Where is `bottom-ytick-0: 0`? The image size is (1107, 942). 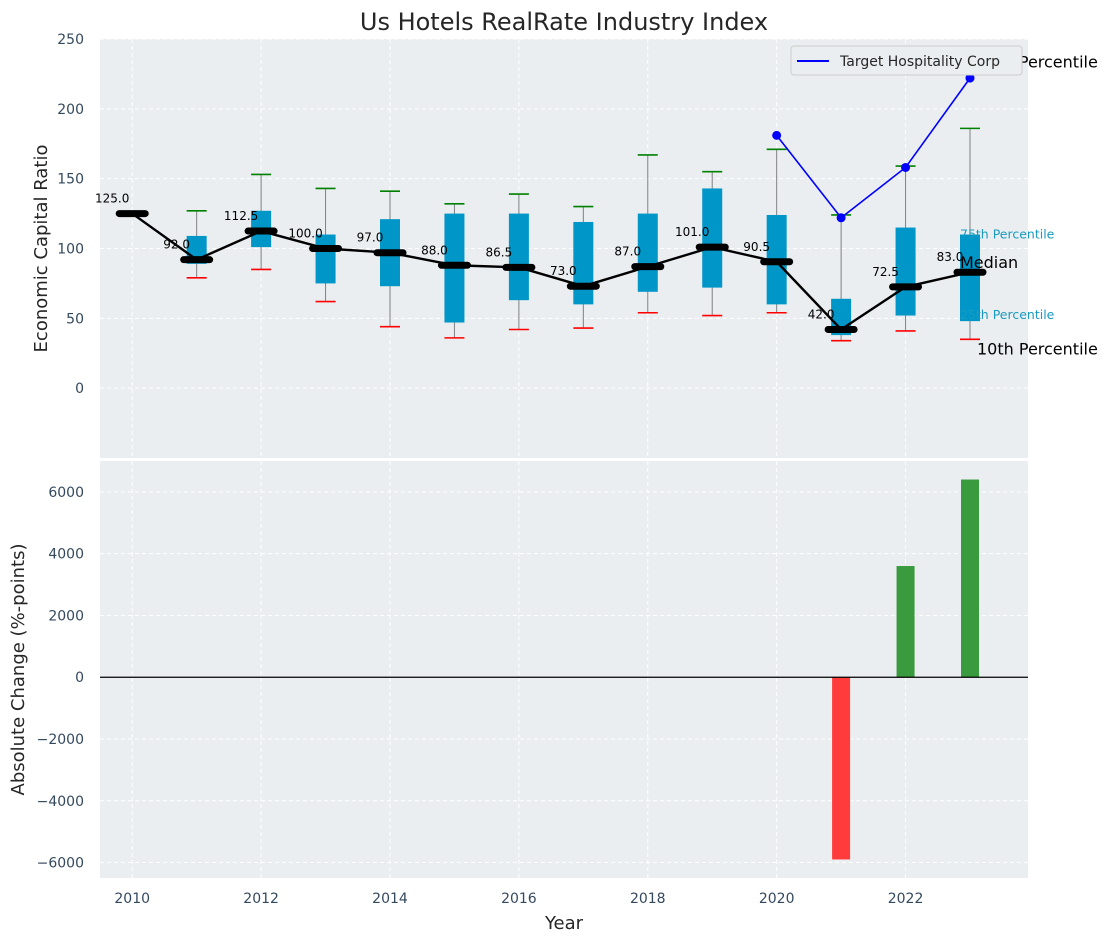 bottom-ytick-0: 0 is located at coordinates (79, 678).